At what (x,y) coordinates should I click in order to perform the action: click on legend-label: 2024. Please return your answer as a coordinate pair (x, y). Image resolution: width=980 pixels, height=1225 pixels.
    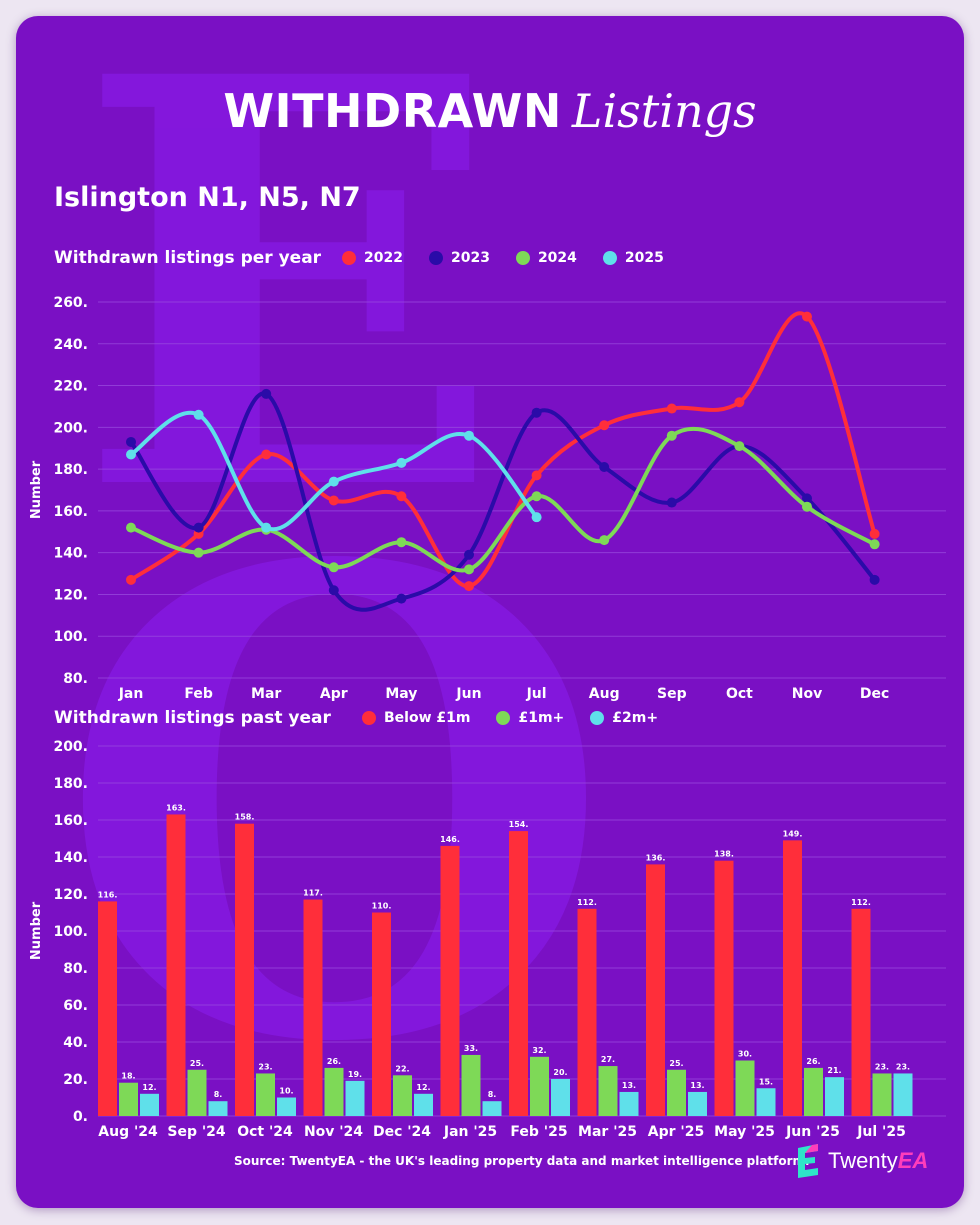
    Looking at the image, I should click on (557, 258).